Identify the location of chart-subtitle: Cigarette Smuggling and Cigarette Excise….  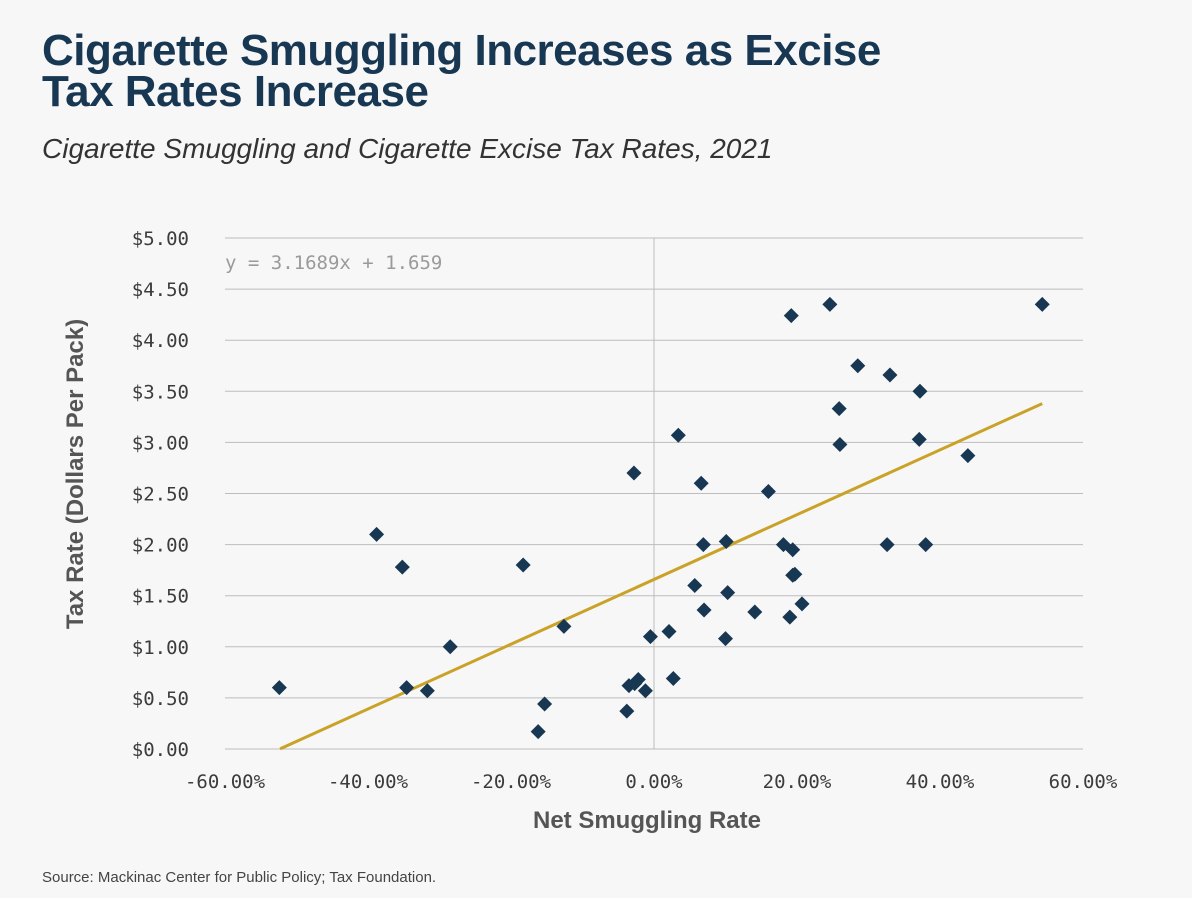
(407, 148).